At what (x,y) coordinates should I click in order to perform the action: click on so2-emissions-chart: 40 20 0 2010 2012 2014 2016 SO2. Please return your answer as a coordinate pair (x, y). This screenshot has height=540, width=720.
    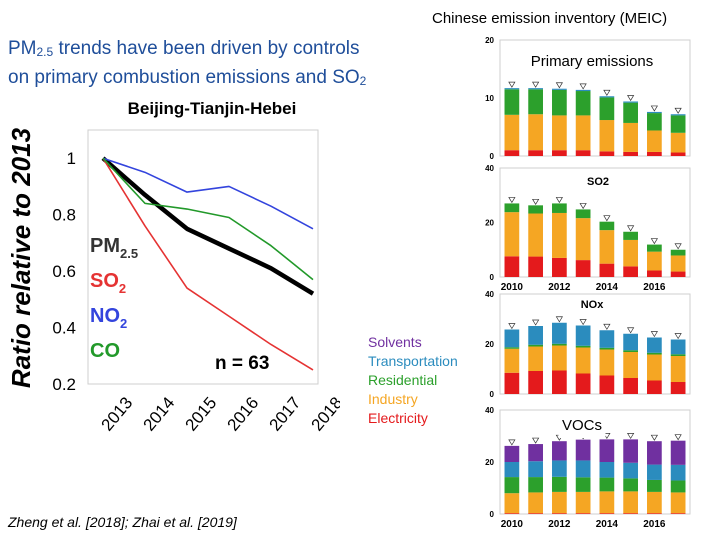
    Looking at the image, I should click on (588, 228).